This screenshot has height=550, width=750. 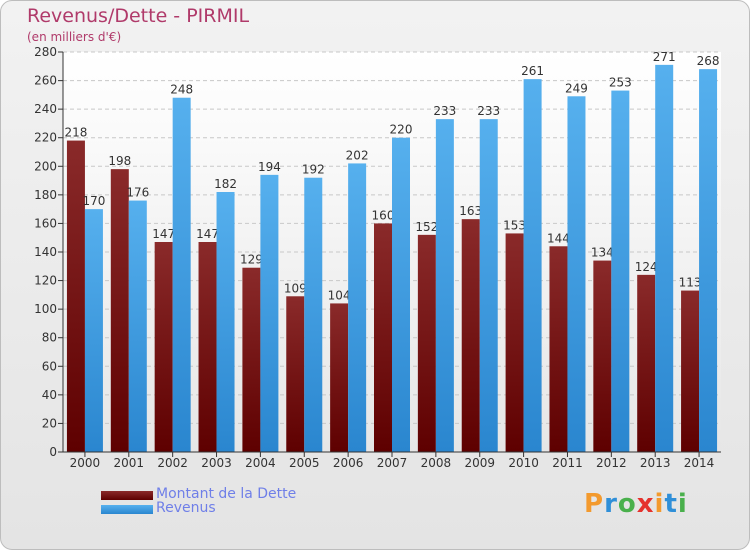 What do you see at coordinates (45, 138) in the screenshot?
I see `y-tick-label: 220` at bounding box center [45, 138].